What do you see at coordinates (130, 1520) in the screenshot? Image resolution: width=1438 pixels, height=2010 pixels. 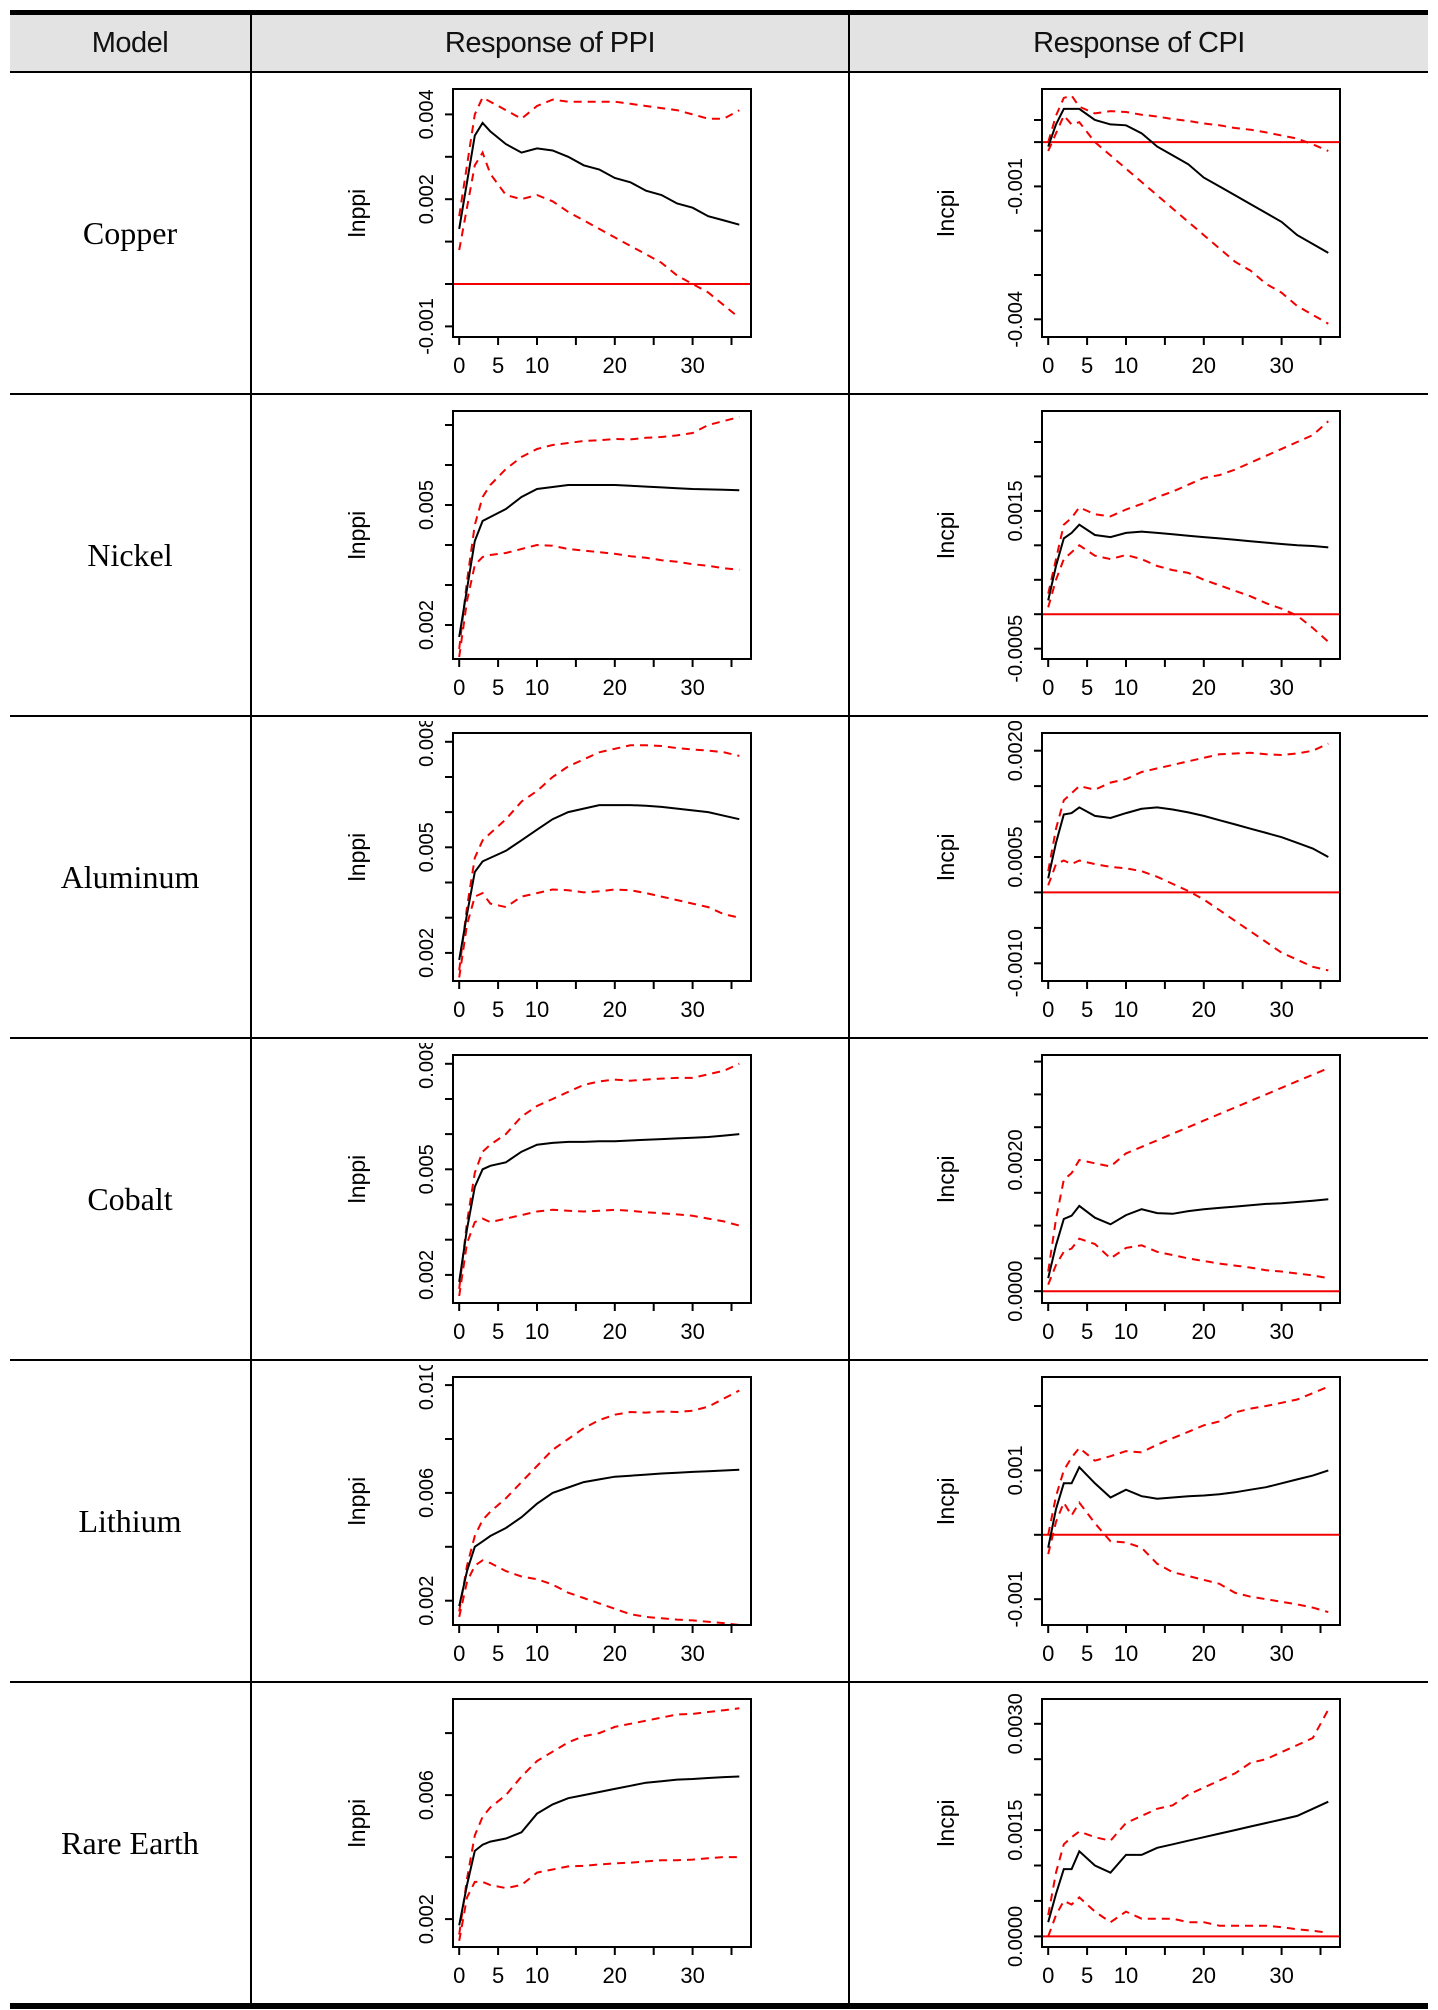 I see `row-label-lithium: Lithium` at bounding box center [130, 1520].